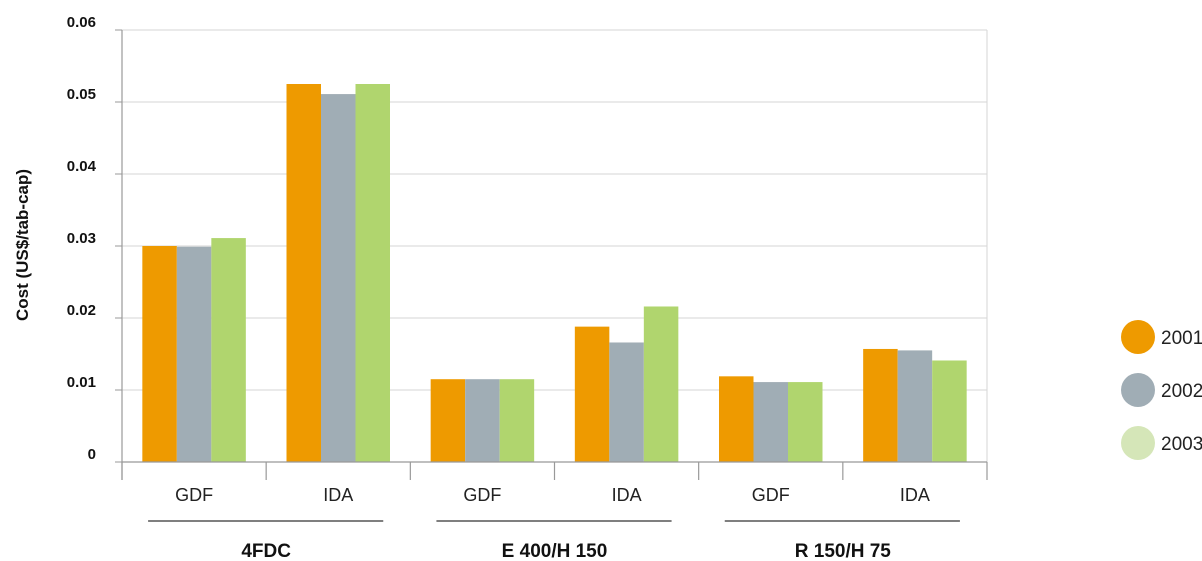  Describe the element at coordinates (81, 94) in the screenshot. I see `y-tick-label: 0.05` at that location.